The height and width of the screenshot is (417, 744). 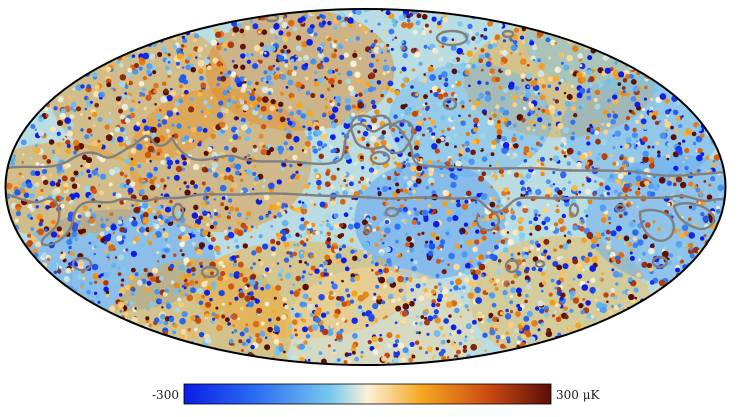 I want to click on colorbar-min-label: -300, so click(x=165, y=395).